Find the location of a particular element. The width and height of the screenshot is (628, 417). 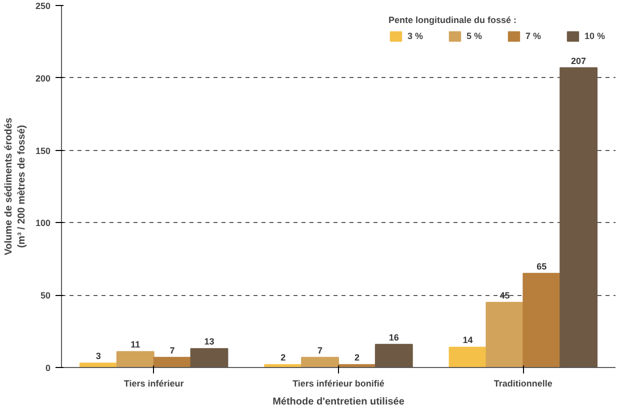

y-axis-title: Volume de sédiments érodés (m³ / 200 mètres de fossé) is located at coordinates (15, 186).